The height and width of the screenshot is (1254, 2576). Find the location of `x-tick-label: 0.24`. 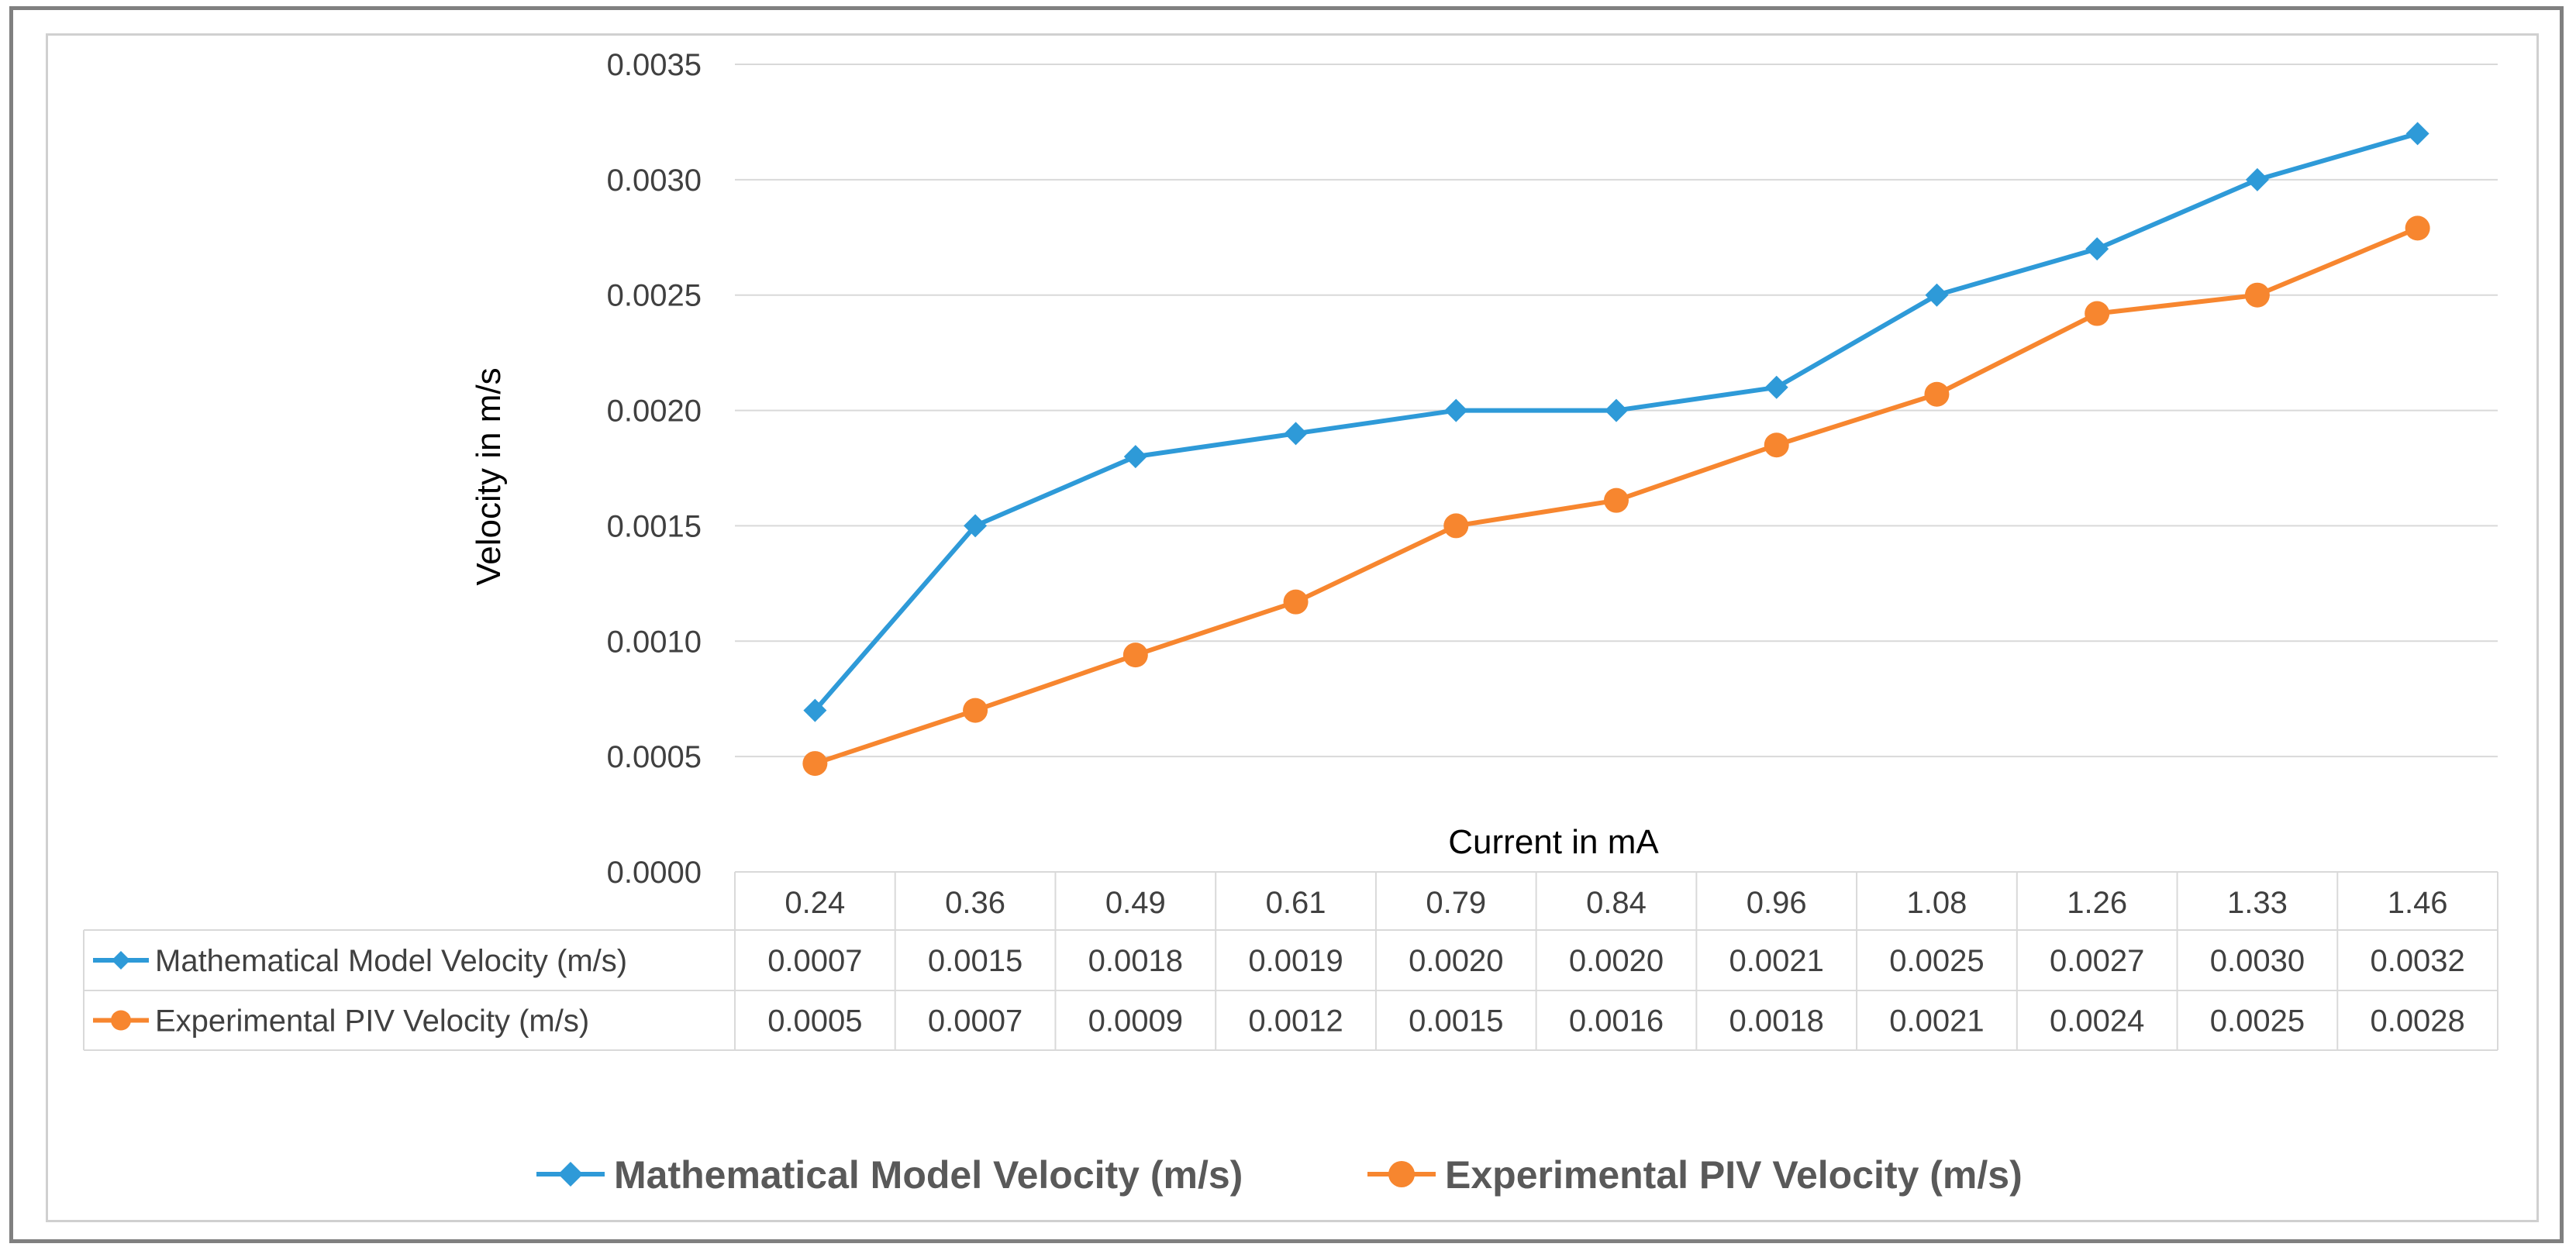

x-tick-label: 0.24 is located at coordinates (815, 903).